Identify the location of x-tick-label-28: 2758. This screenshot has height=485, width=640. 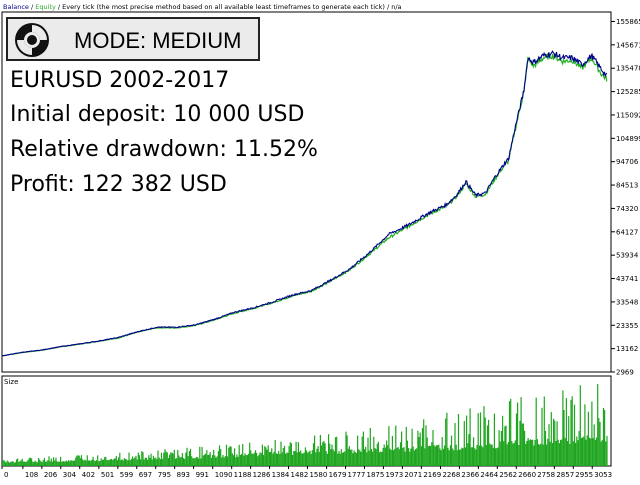
(546, 475).